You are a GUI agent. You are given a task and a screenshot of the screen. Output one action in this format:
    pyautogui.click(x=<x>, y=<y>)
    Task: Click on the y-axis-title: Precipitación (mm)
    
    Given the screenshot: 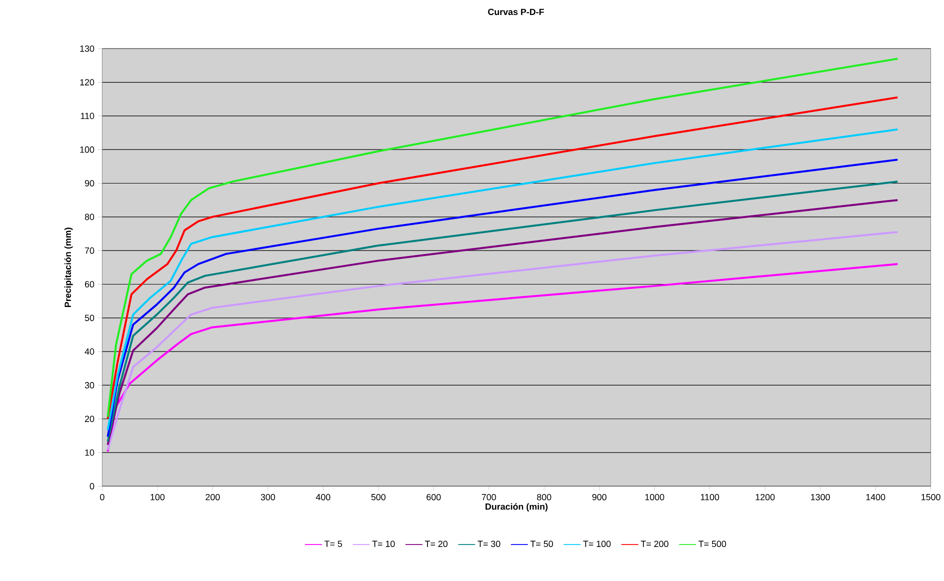 What is the action you would take?
    pyautogui.click(x=68, y=267)
    